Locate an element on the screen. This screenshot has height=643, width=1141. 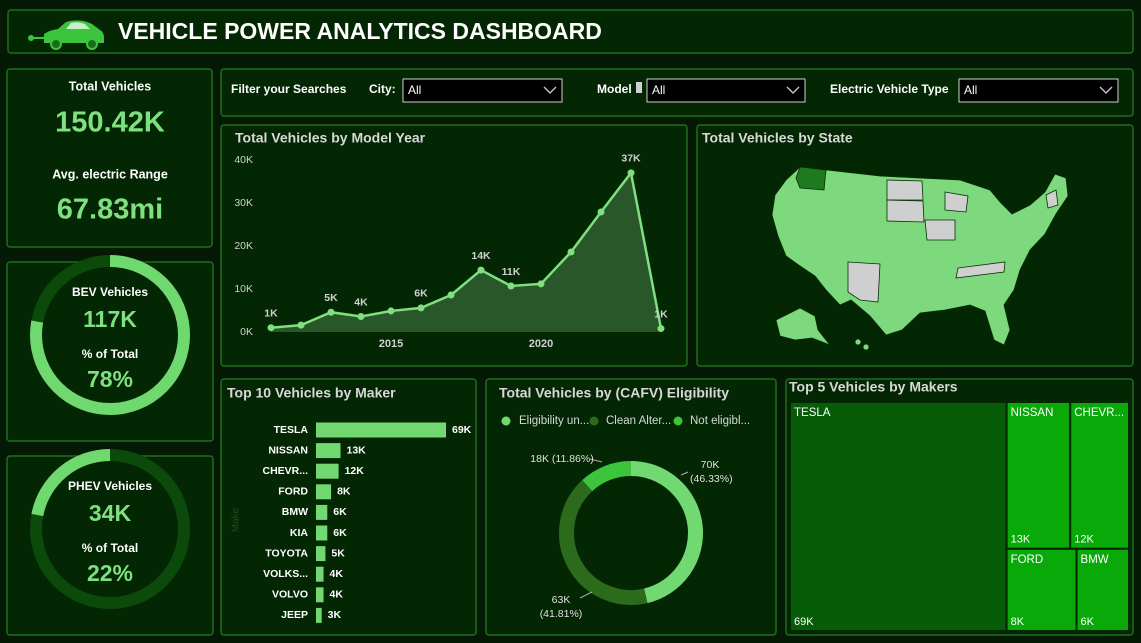
legend-swatch is located at coordinates (506, 421).